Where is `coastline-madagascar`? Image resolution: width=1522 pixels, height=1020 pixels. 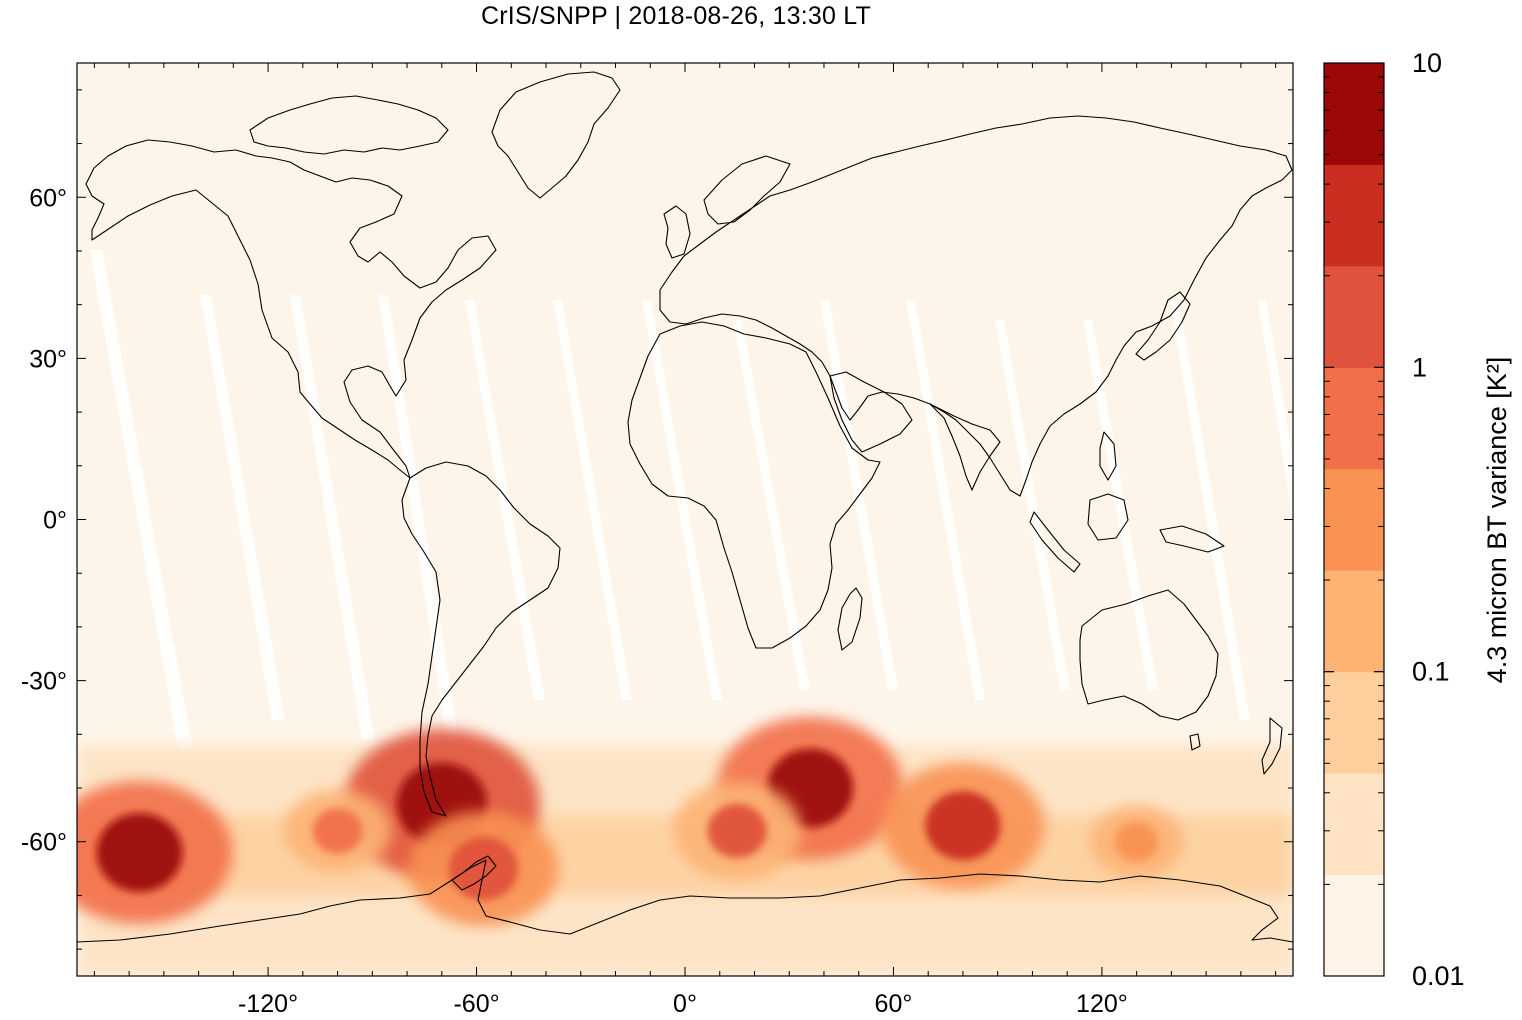 coastline-madagascar is located at coordinates (850, 619).